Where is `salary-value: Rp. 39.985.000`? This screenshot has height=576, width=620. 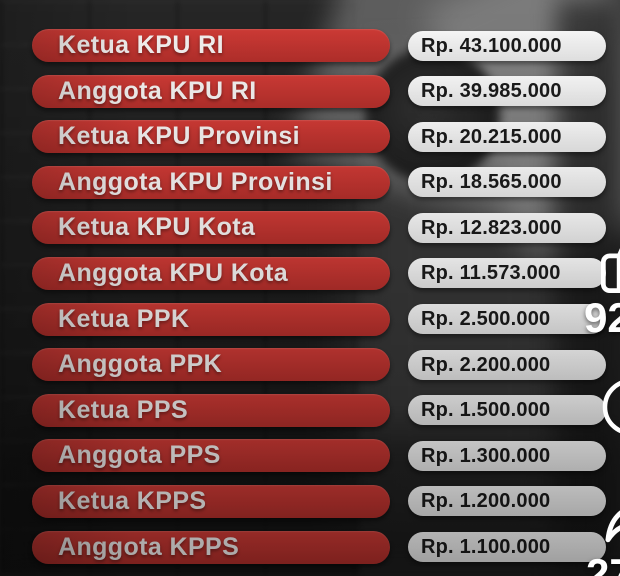
salary-value: Rp. 39.985.000 is located at coordinates (491, 91).